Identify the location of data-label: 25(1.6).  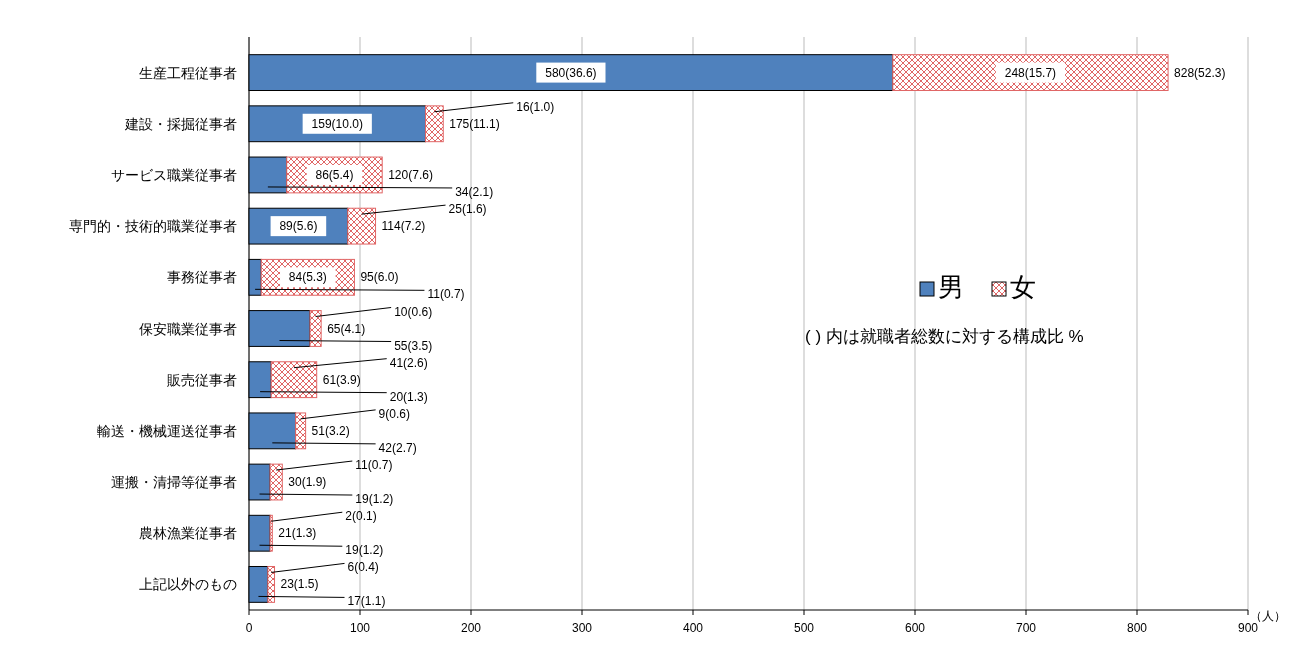
(467, 209).